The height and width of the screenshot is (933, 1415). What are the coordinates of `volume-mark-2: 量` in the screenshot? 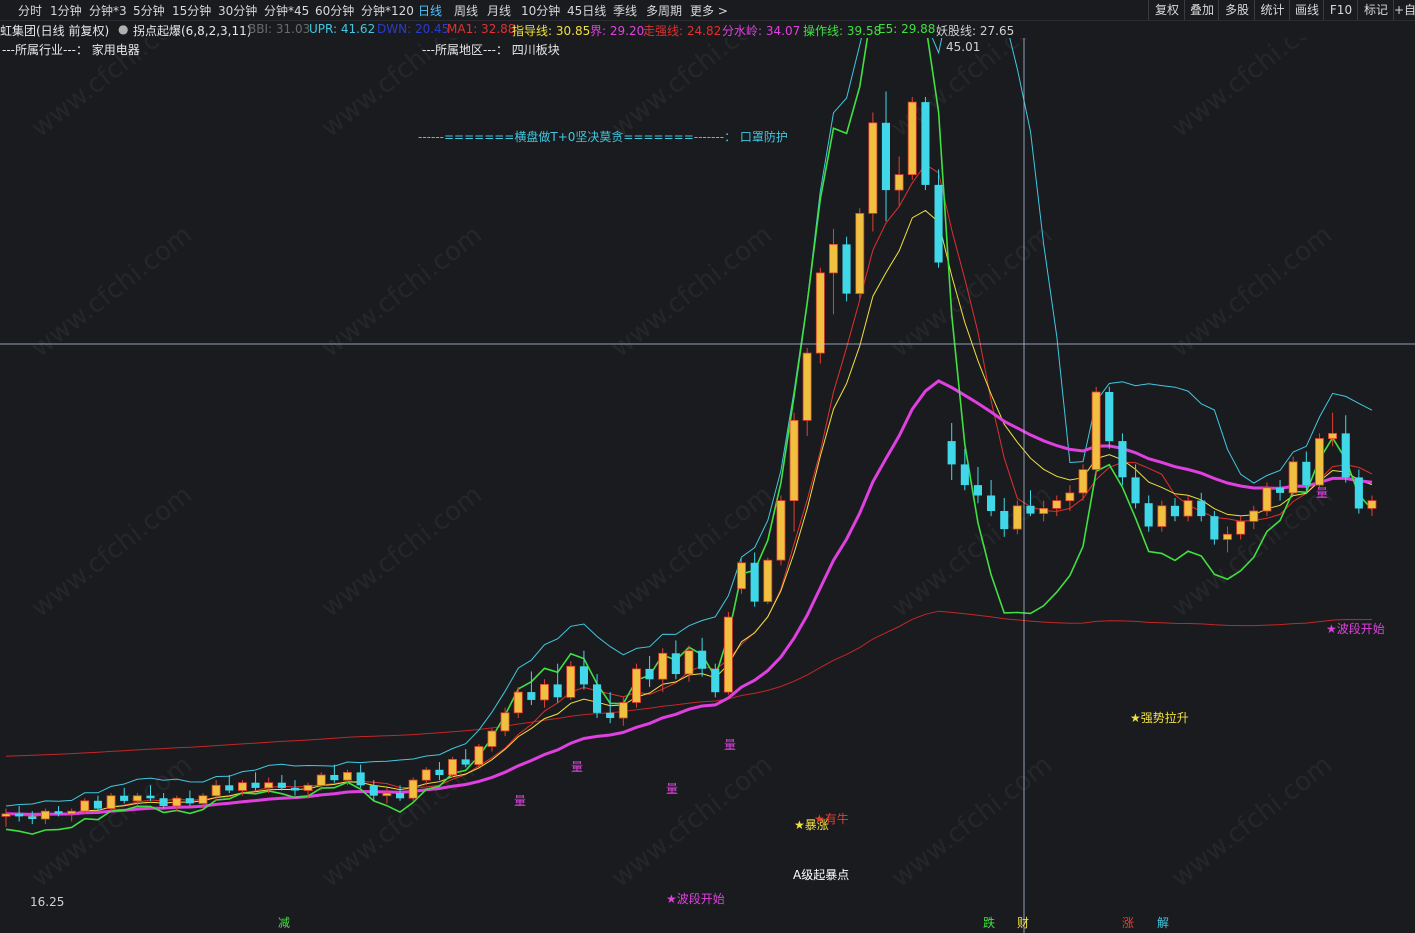 It's located at (577, 767).